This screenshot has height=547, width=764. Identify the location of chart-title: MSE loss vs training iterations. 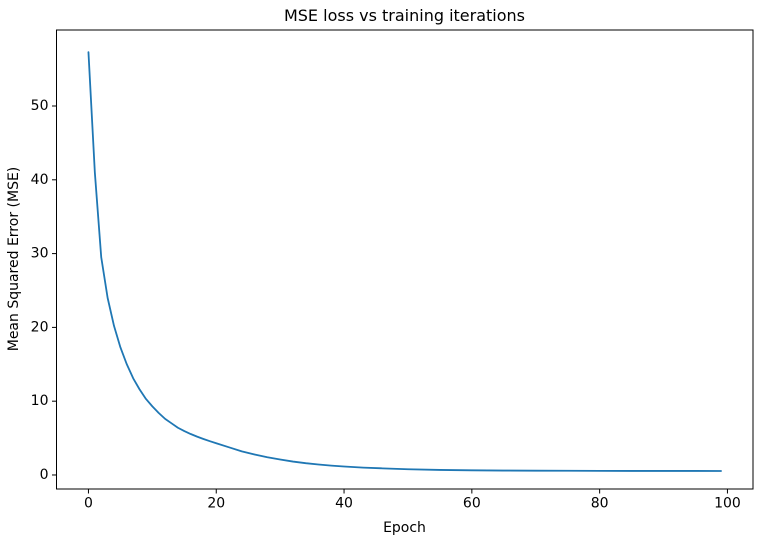
(404, 15).